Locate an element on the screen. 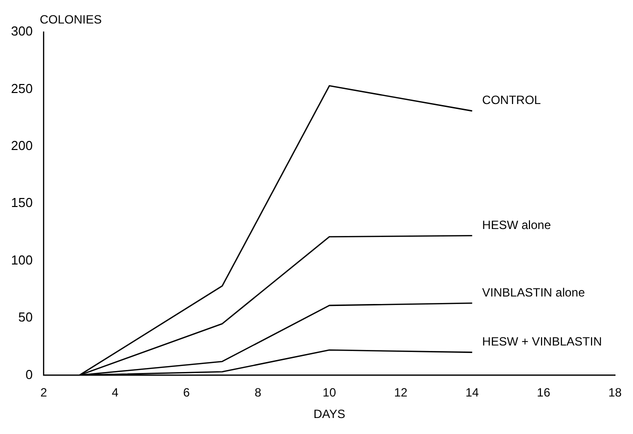 This screenshot has width=633, height=434. y-axis-title: COLONIES is located at coordinates (71, 19).